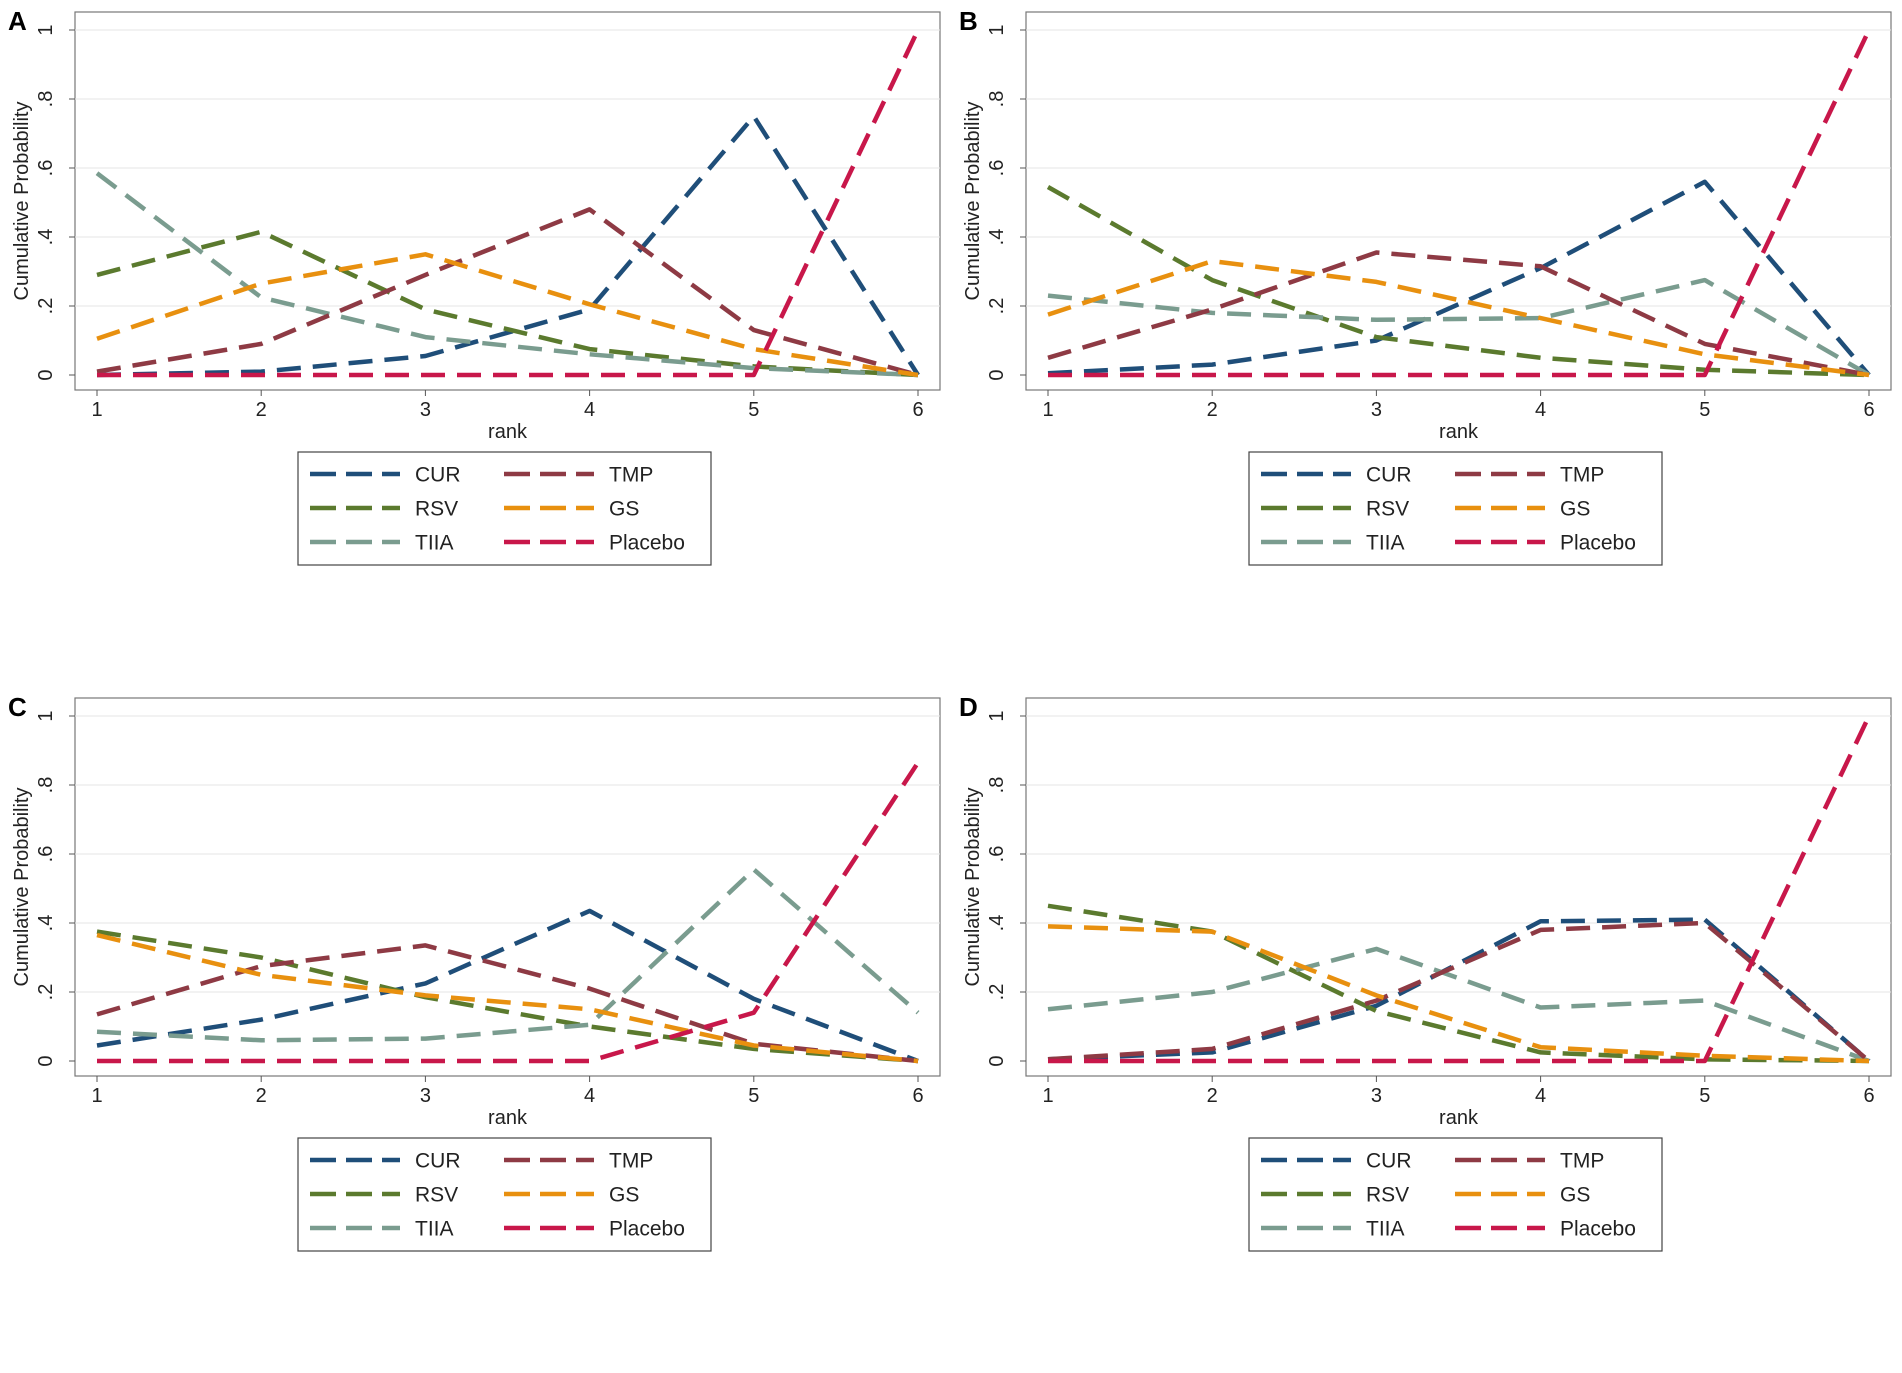 This screenshot has width=1902, height=1373. What do you see at coordinates (17, 21) in the screenshot?
I see `panel-label: A` at bounding box center [17, 21].